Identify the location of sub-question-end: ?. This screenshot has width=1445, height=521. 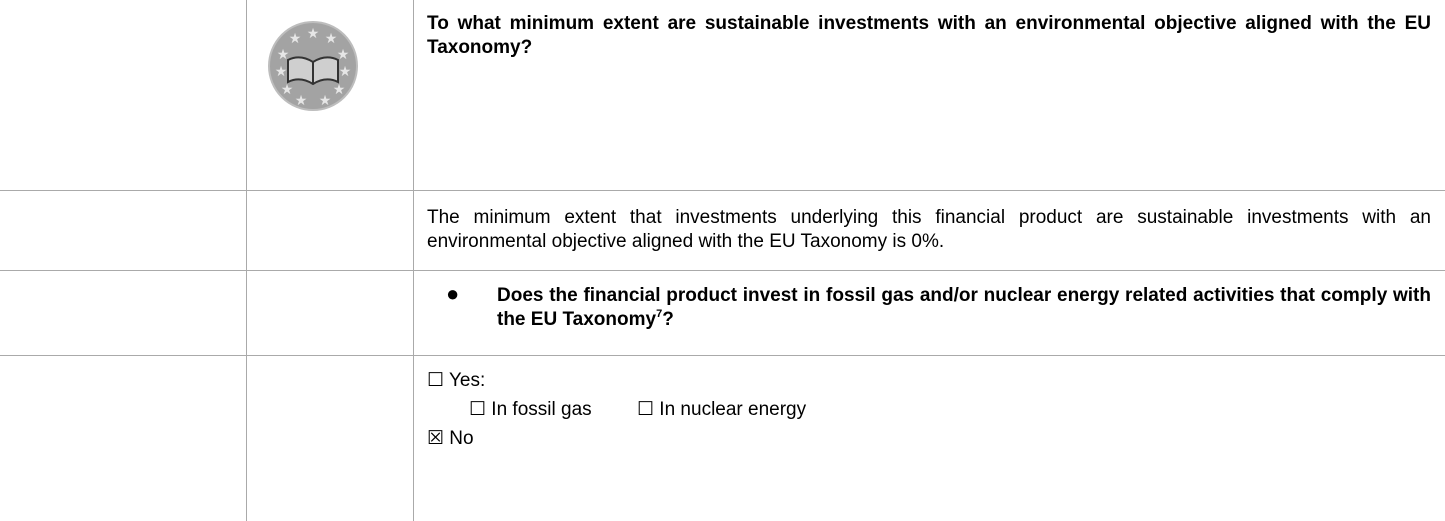
(668, 319).